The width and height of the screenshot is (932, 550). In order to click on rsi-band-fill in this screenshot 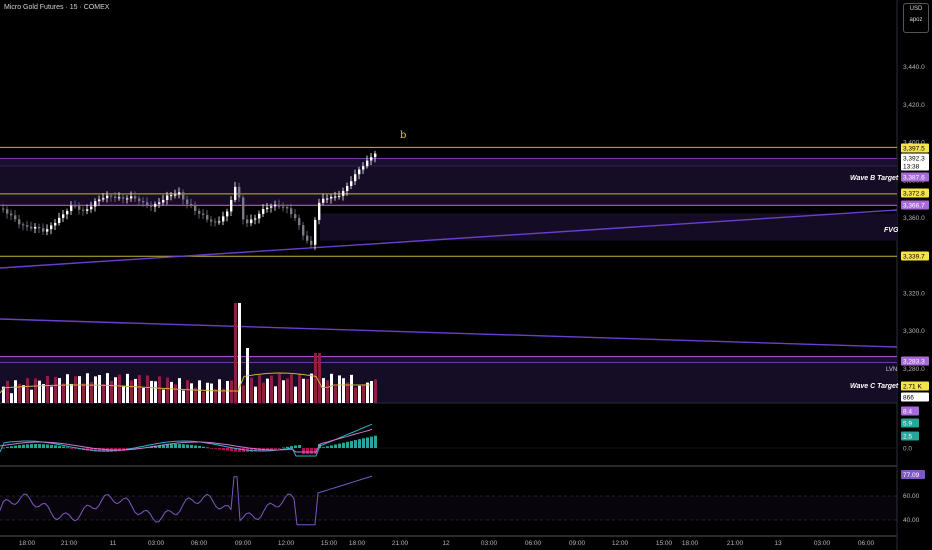, I will do `click(448, 508)`.